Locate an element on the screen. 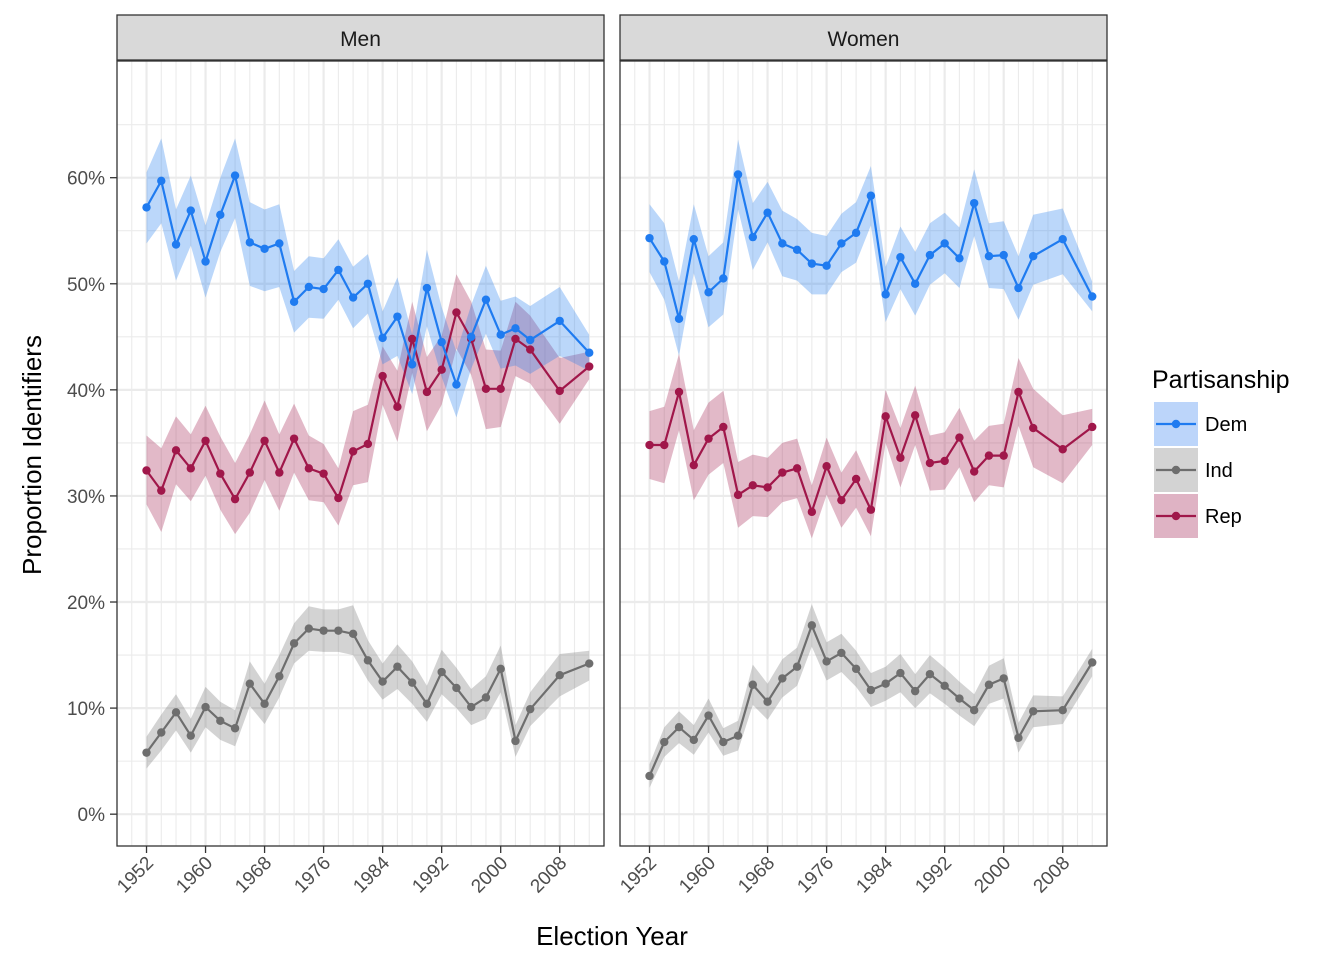 The height and width of the screenshot is (960, 1344). legend-label: Ind is located at coordinates (1219, 471).